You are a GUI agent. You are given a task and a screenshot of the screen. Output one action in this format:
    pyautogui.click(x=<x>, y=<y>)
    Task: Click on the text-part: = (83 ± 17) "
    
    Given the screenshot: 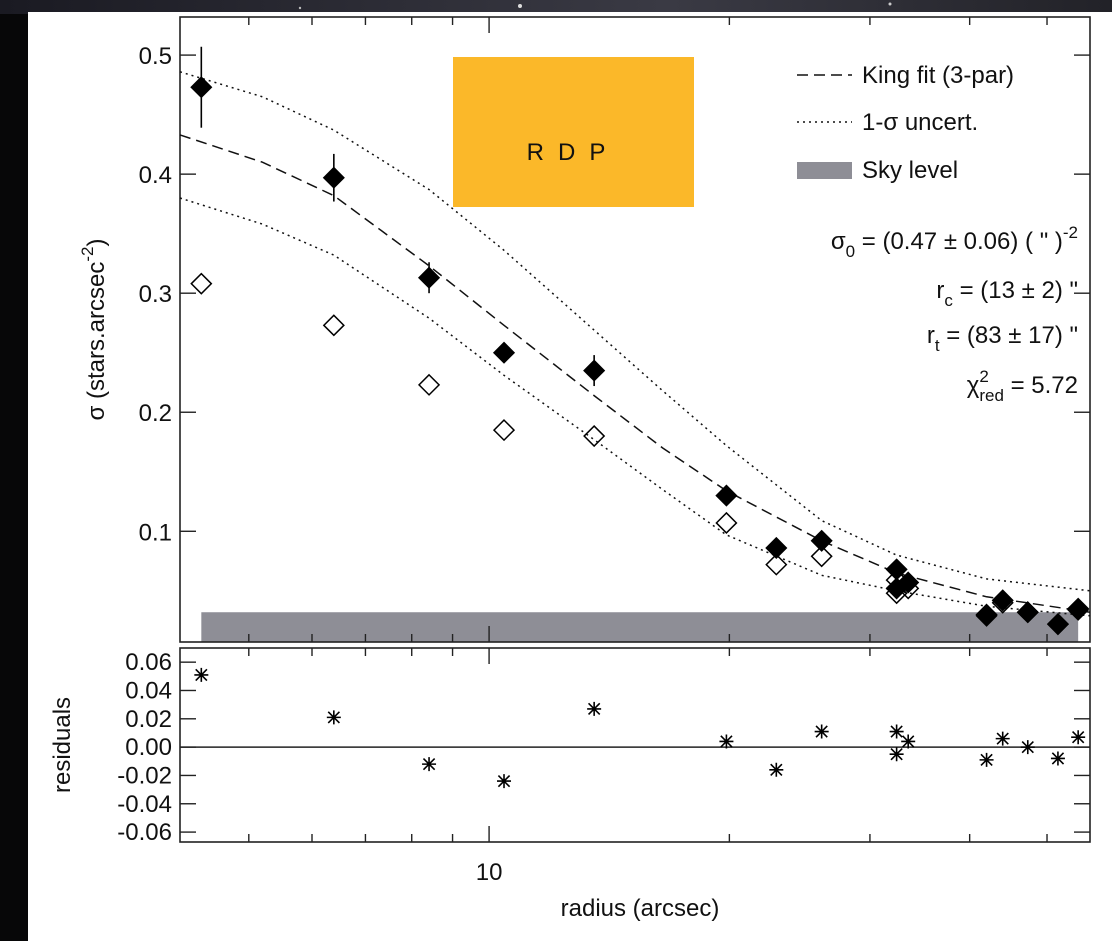 What is the action you would take?
    pyautogui.click(x=1009, y=335)
    